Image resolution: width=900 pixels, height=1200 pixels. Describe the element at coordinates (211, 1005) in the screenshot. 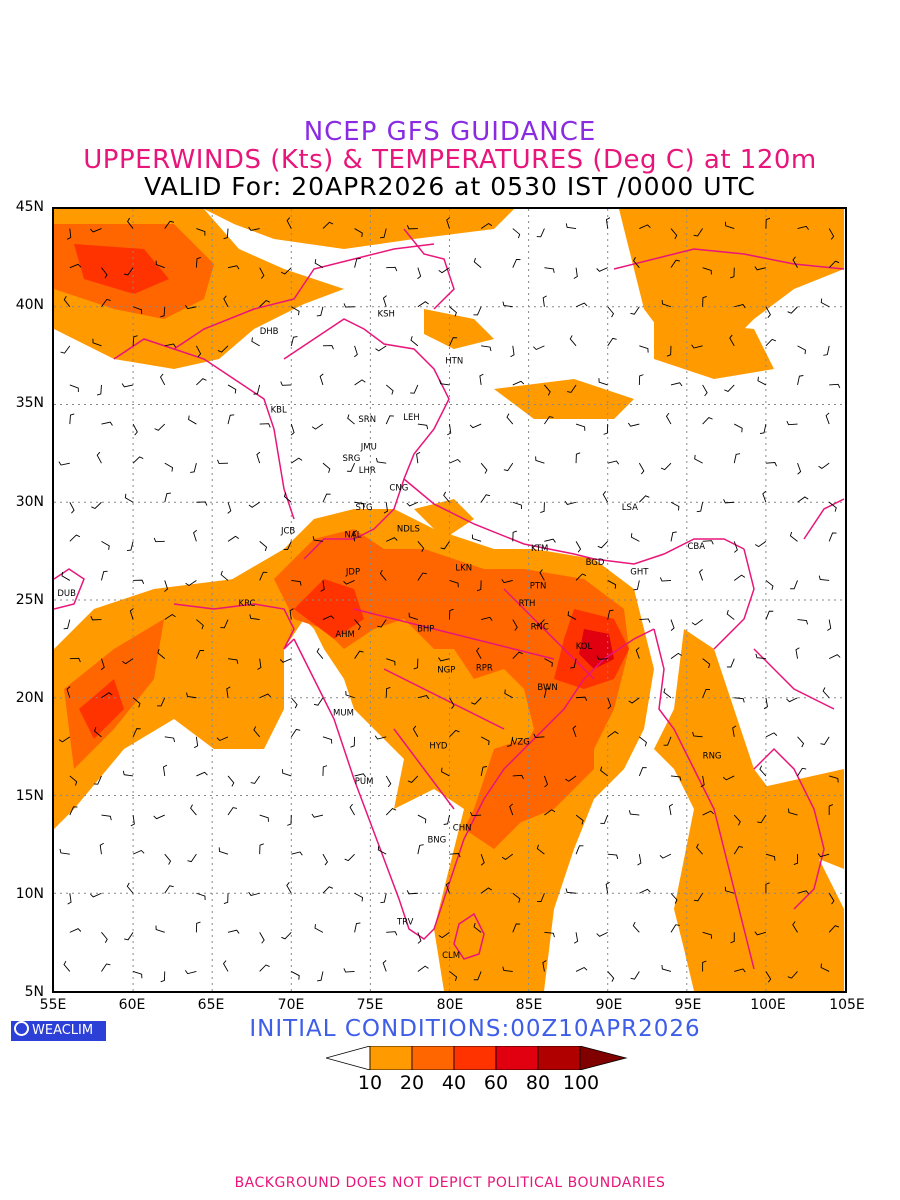

I see `lon-label-65e: 65E` at that location.